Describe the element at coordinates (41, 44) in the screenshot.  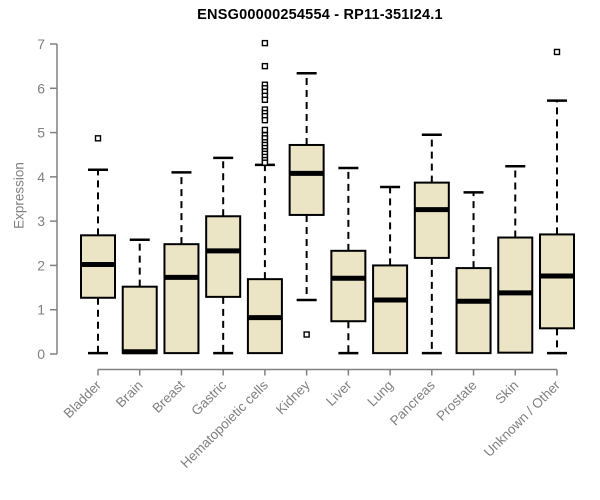
I see `y-tick-label: 7` at that location.